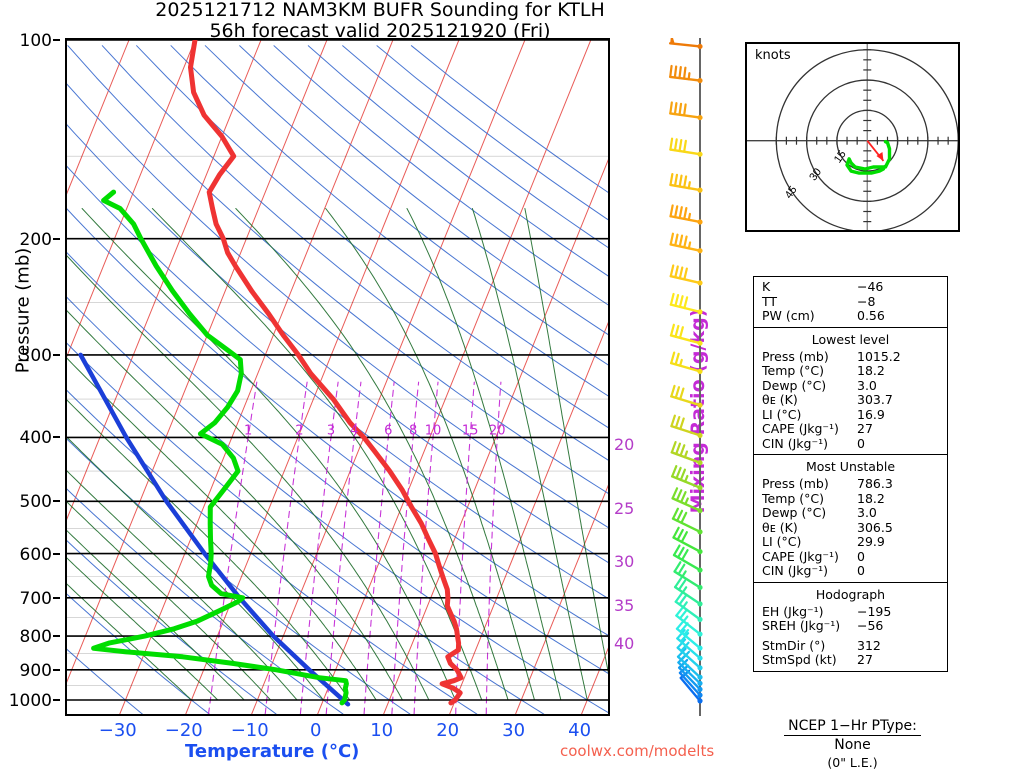 This screenshot has height=770, width=1024. Describe the element at coordinates (850, 414) in the screenshot. I see `stat-row: LI (°C) 16.9` at that location.